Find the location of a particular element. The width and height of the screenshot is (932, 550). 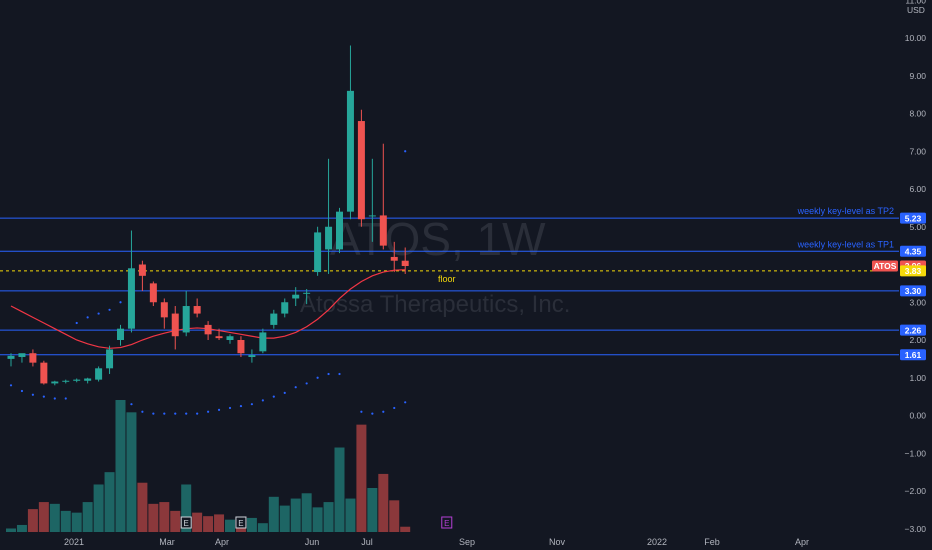

price-tick-label: 11.00 is located at coordinates (915, 2).